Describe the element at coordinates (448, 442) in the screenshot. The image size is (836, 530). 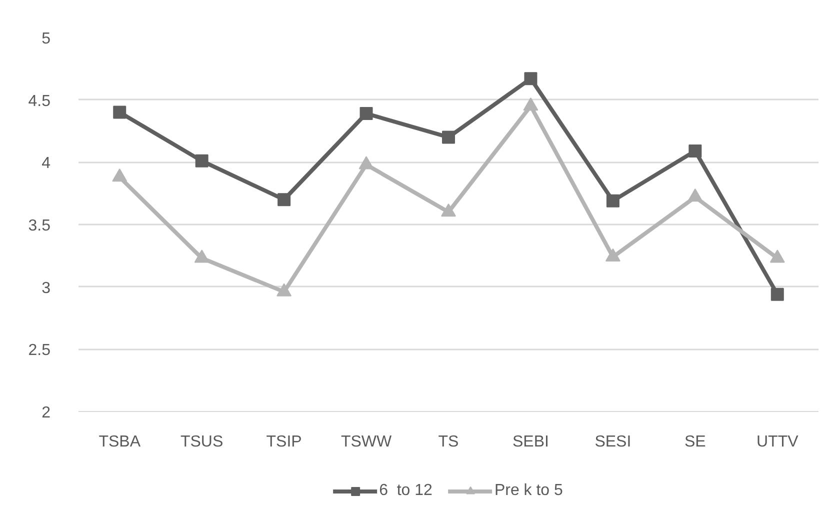
I see `x-tick-label: TS` at that location.